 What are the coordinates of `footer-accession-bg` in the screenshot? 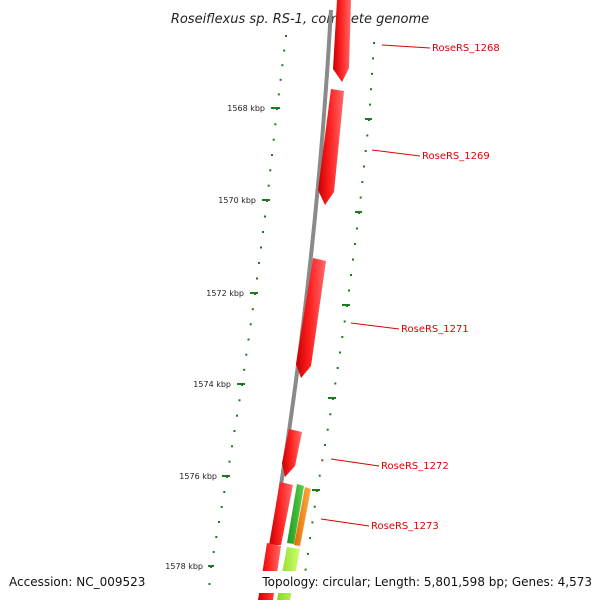 It's located at (78, 582).